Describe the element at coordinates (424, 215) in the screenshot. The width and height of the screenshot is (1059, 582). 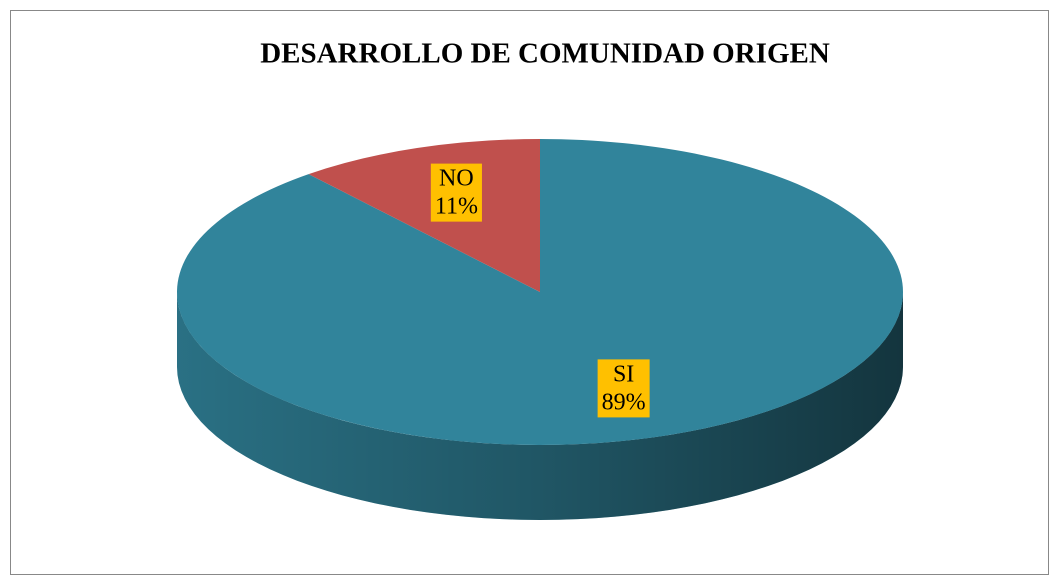
I see `slice` at that location.